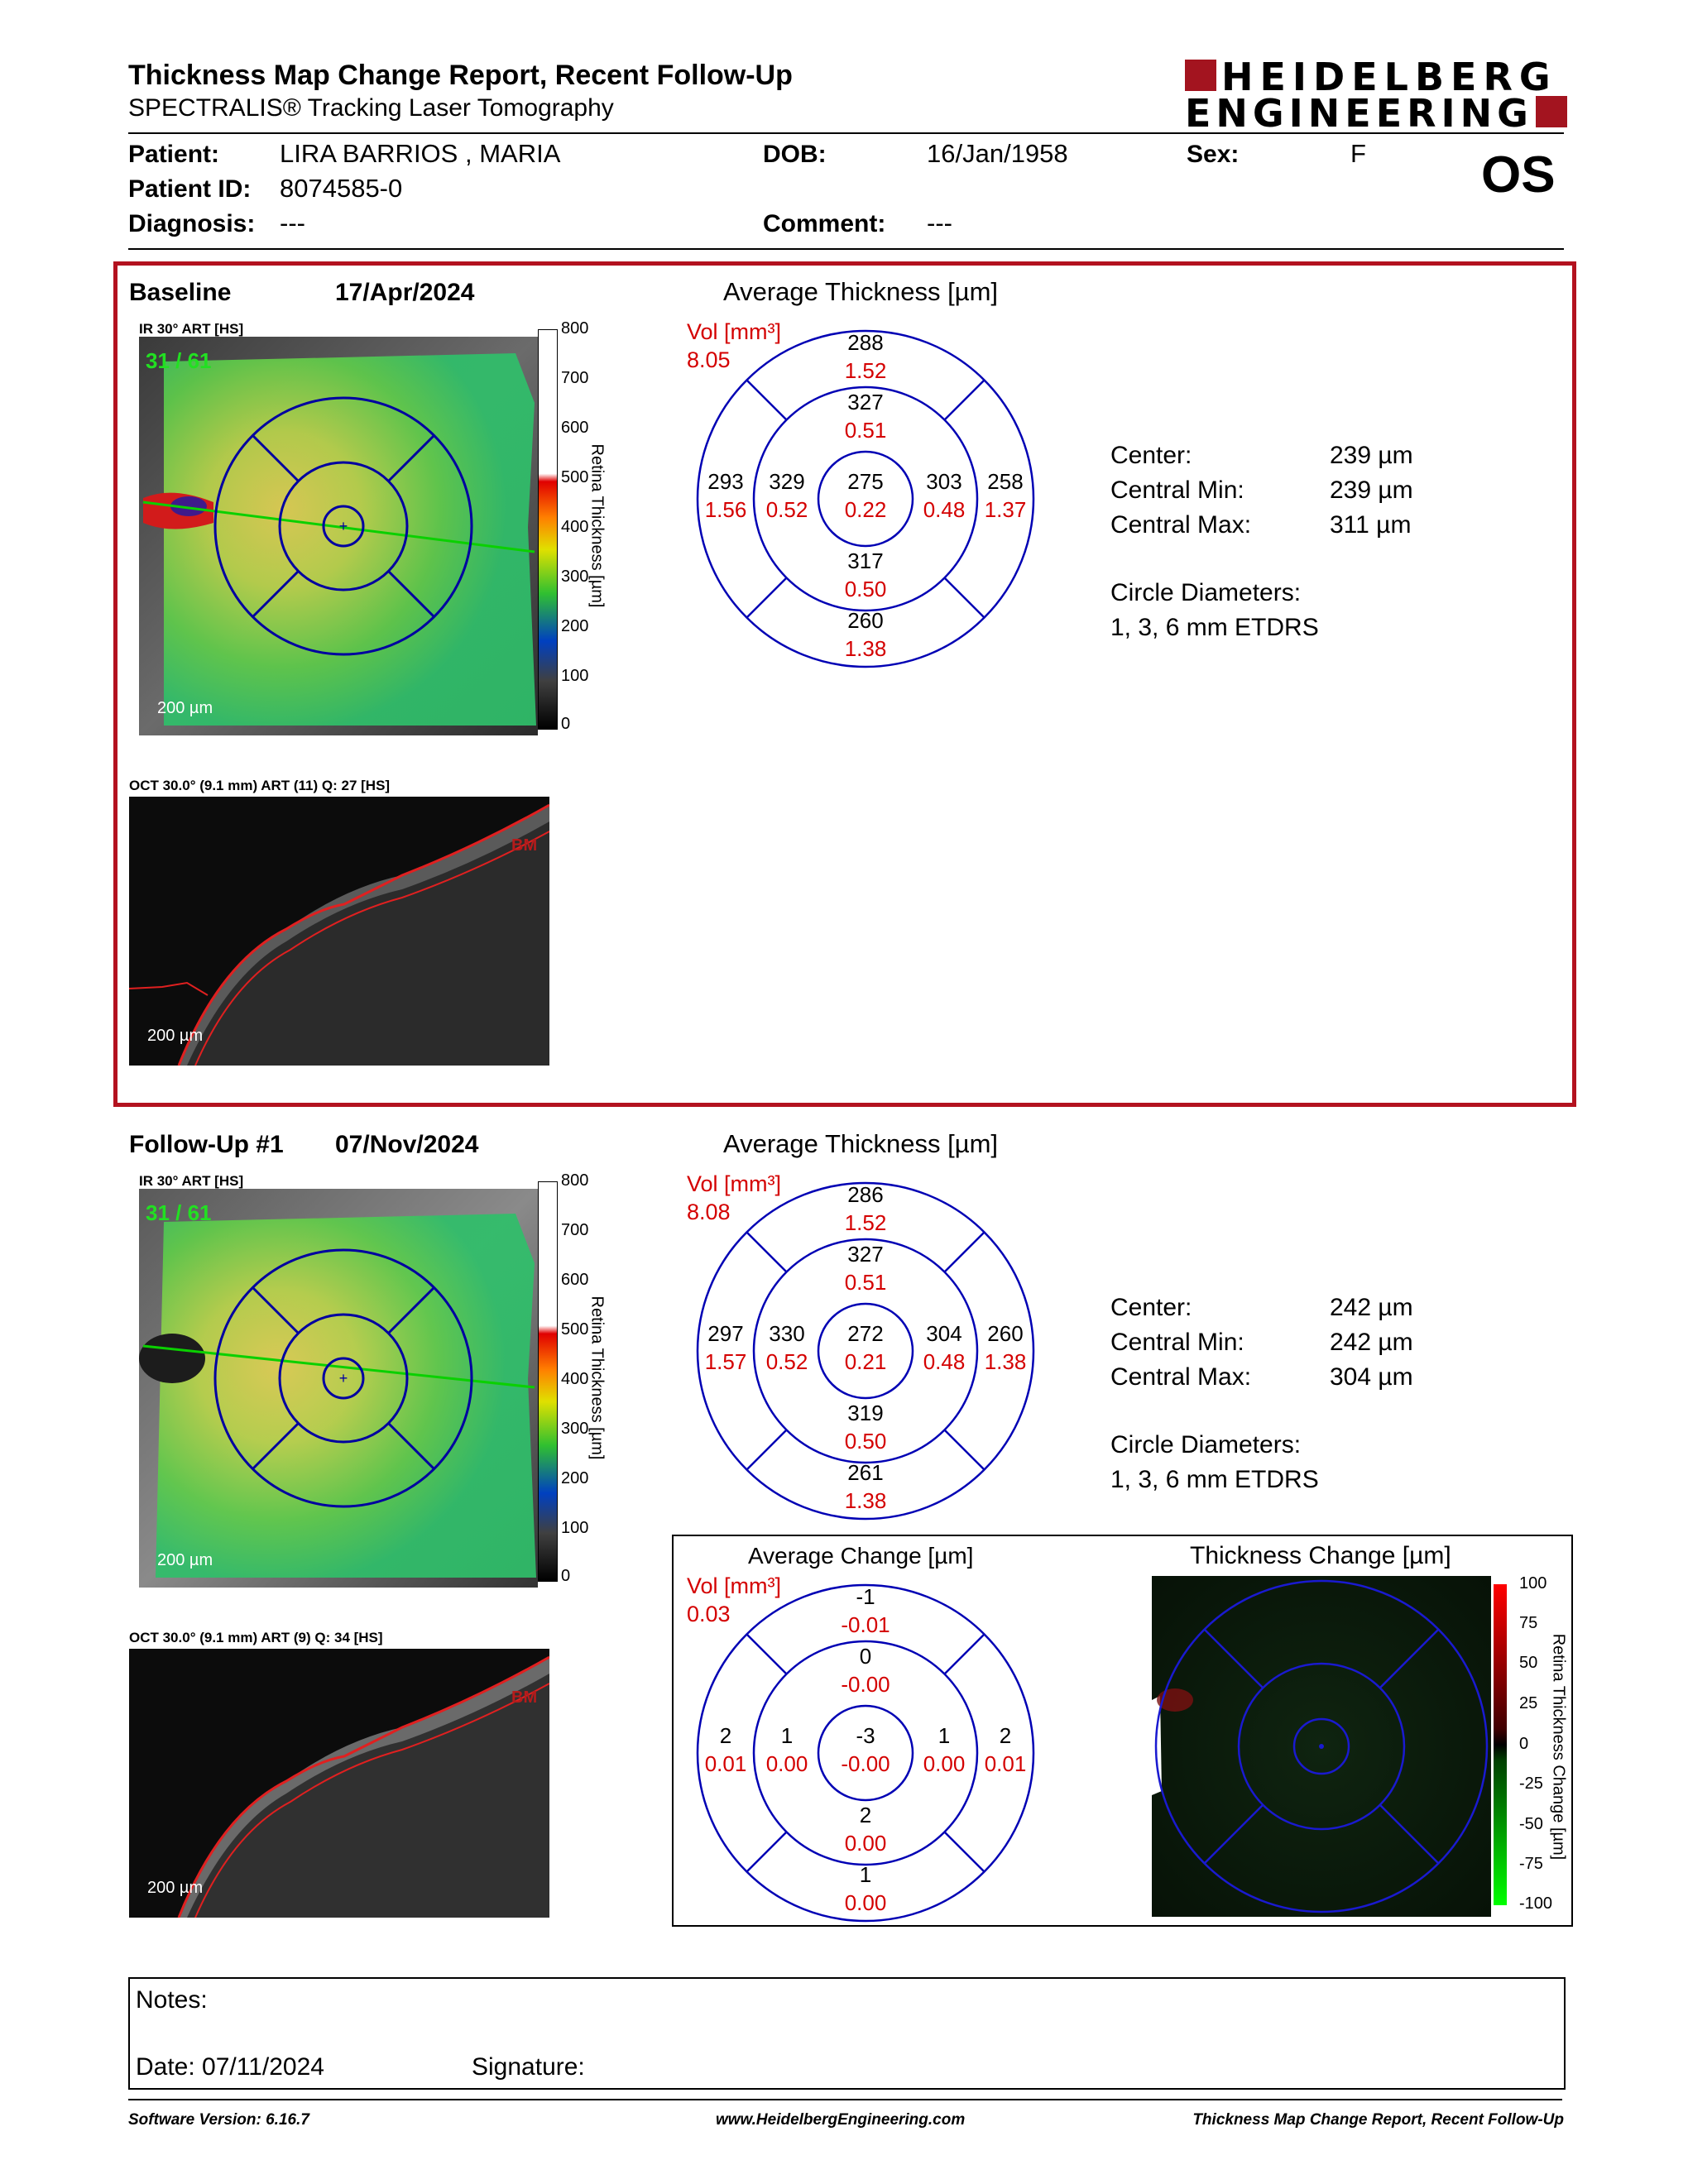  Describe the element at coordinates (192, 223) in the screenshot. I see `diagnosis-label: Diagnosis:` at that location.